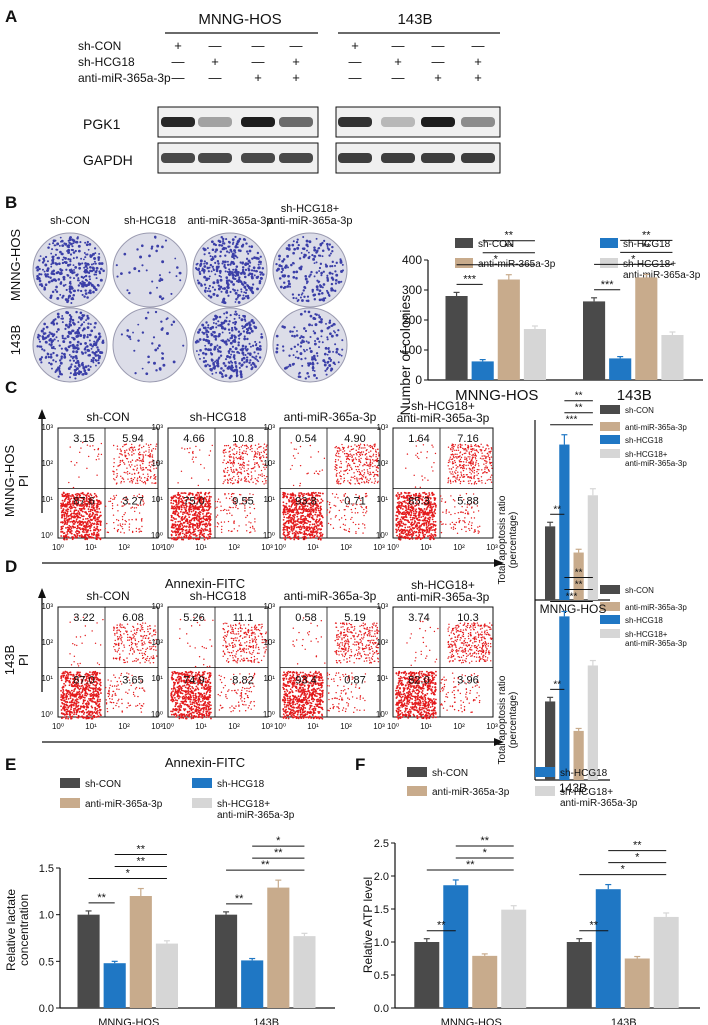 The width and height of the screenshot is (708, 1025). What do you see at coordinates (464, 243) in the screenshot?
I see `legend-swatch` at bounding box center [464, 243].